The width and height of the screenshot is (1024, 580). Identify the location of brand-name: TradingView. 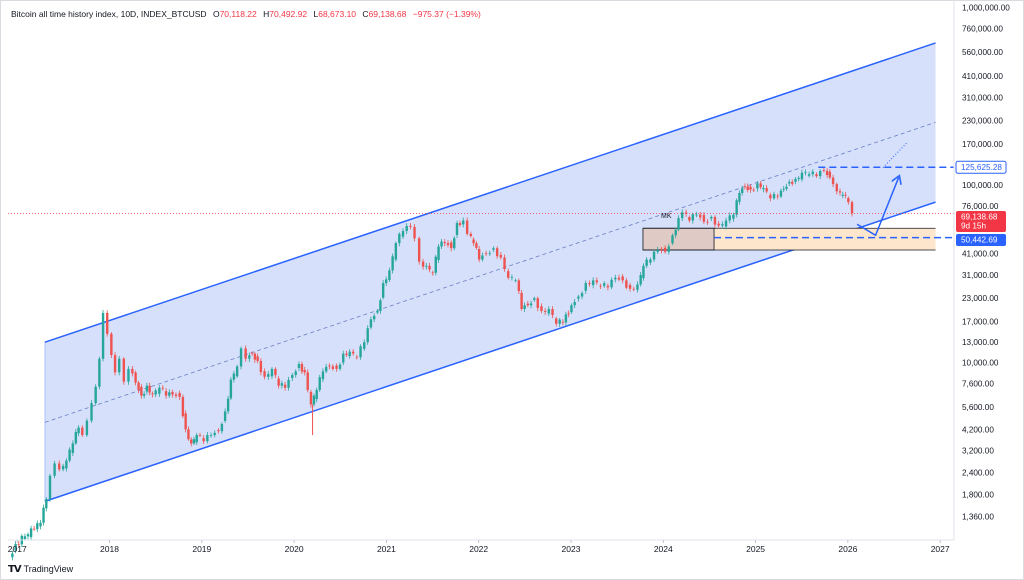
(48, 569).